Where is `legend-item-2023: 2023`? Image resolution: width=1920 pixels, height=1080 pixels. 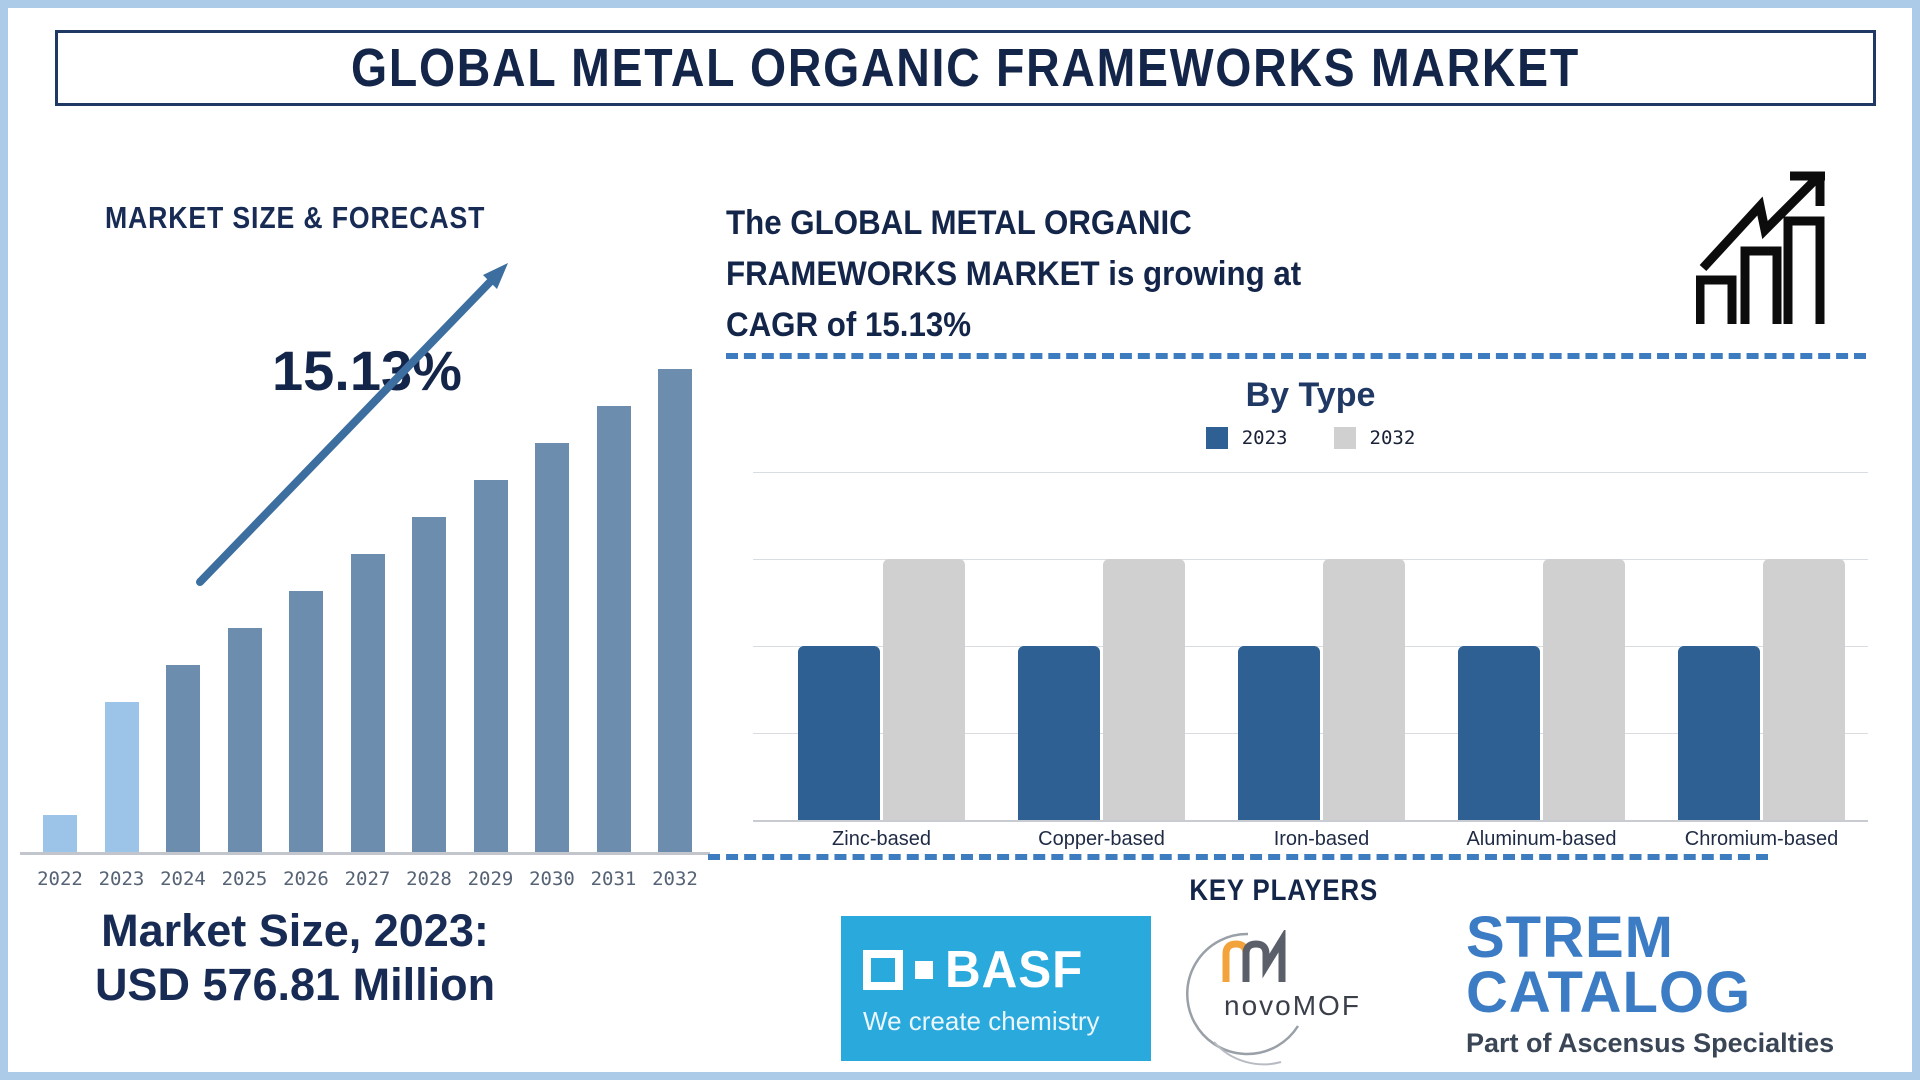
legend-item-2023: 2023 is located at coordinates (1246, 438).